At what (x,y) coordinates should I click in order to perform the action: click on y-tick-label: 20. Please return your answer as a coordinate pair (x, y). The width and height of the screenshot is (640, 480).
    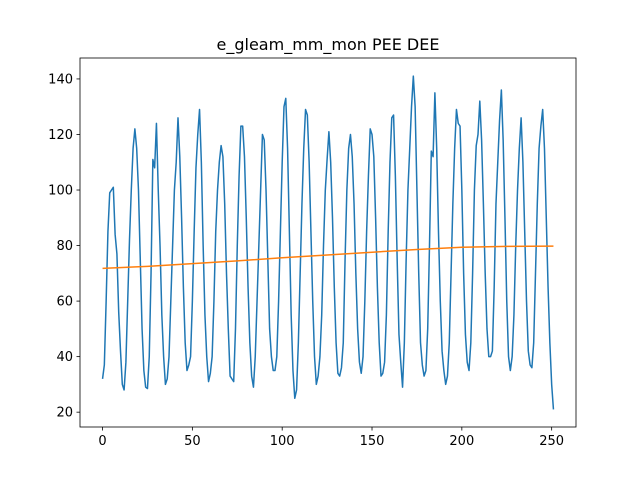
    Looking at the image, I should click on (64, 413).